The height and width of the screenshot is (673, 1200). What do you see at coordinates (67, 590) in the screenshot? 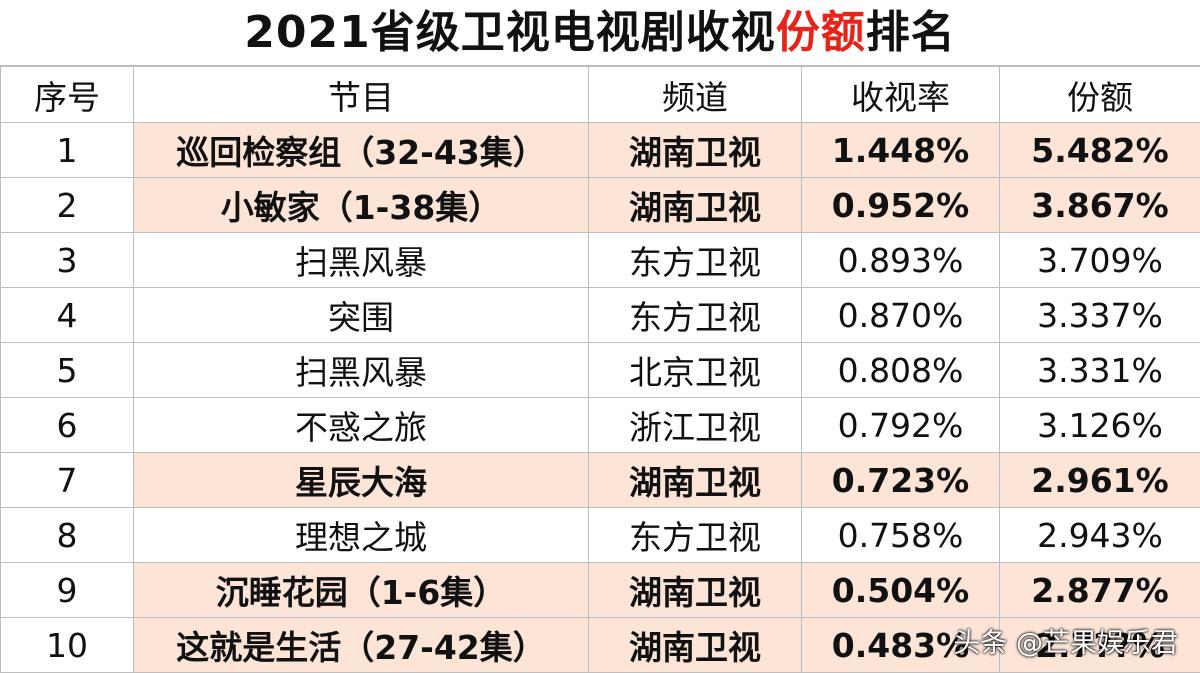
I see `cell-rank: 9` at bounding box center [67, 590].